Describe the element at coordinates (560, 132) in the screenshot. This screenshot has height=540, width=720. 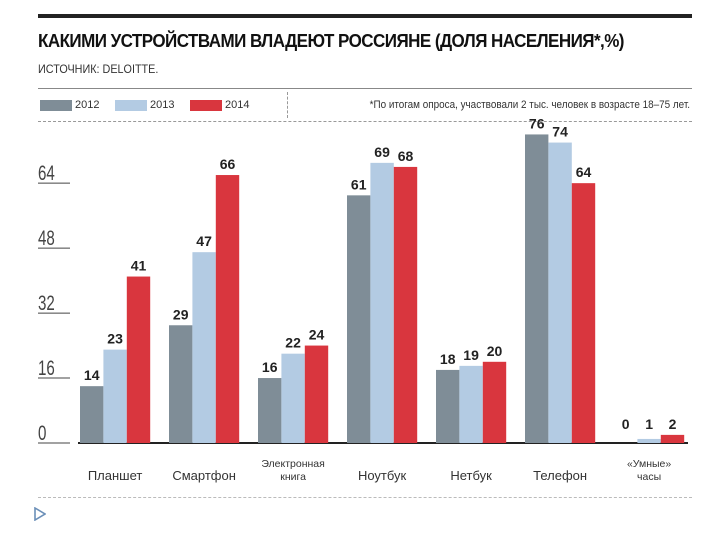
I see `bar-value-label: 74` at that location.